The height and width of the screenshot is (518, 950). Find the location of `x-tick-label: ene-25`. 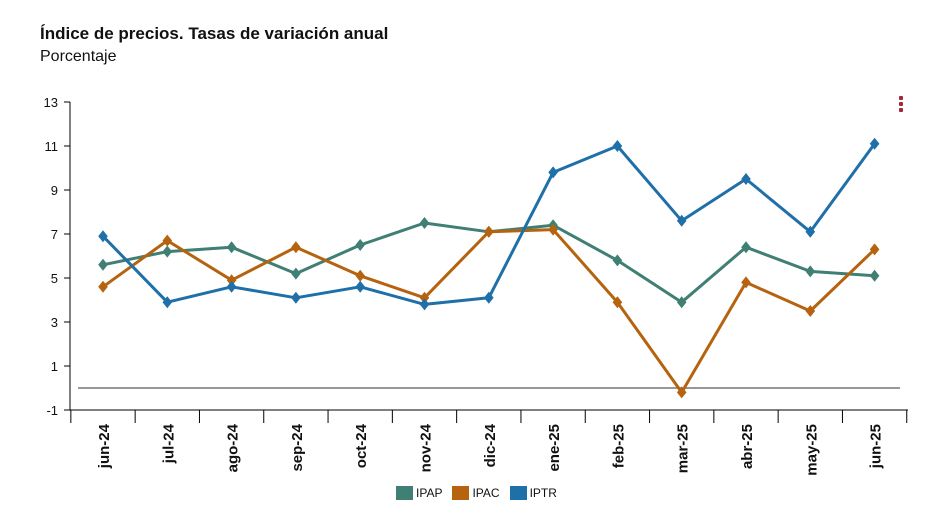

x-tick-label: ene-25 is located at coordinates (554, 448).